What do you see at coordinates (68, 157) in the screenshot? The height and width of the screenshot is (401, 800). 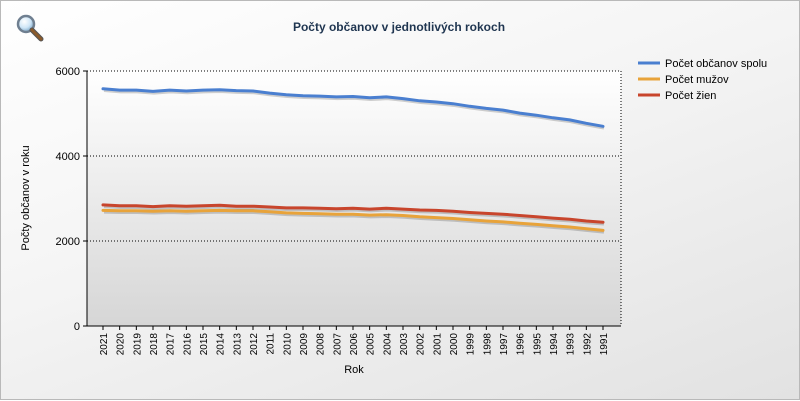 I see `y-tick-label: 4000` at bounding box center [68, 157].